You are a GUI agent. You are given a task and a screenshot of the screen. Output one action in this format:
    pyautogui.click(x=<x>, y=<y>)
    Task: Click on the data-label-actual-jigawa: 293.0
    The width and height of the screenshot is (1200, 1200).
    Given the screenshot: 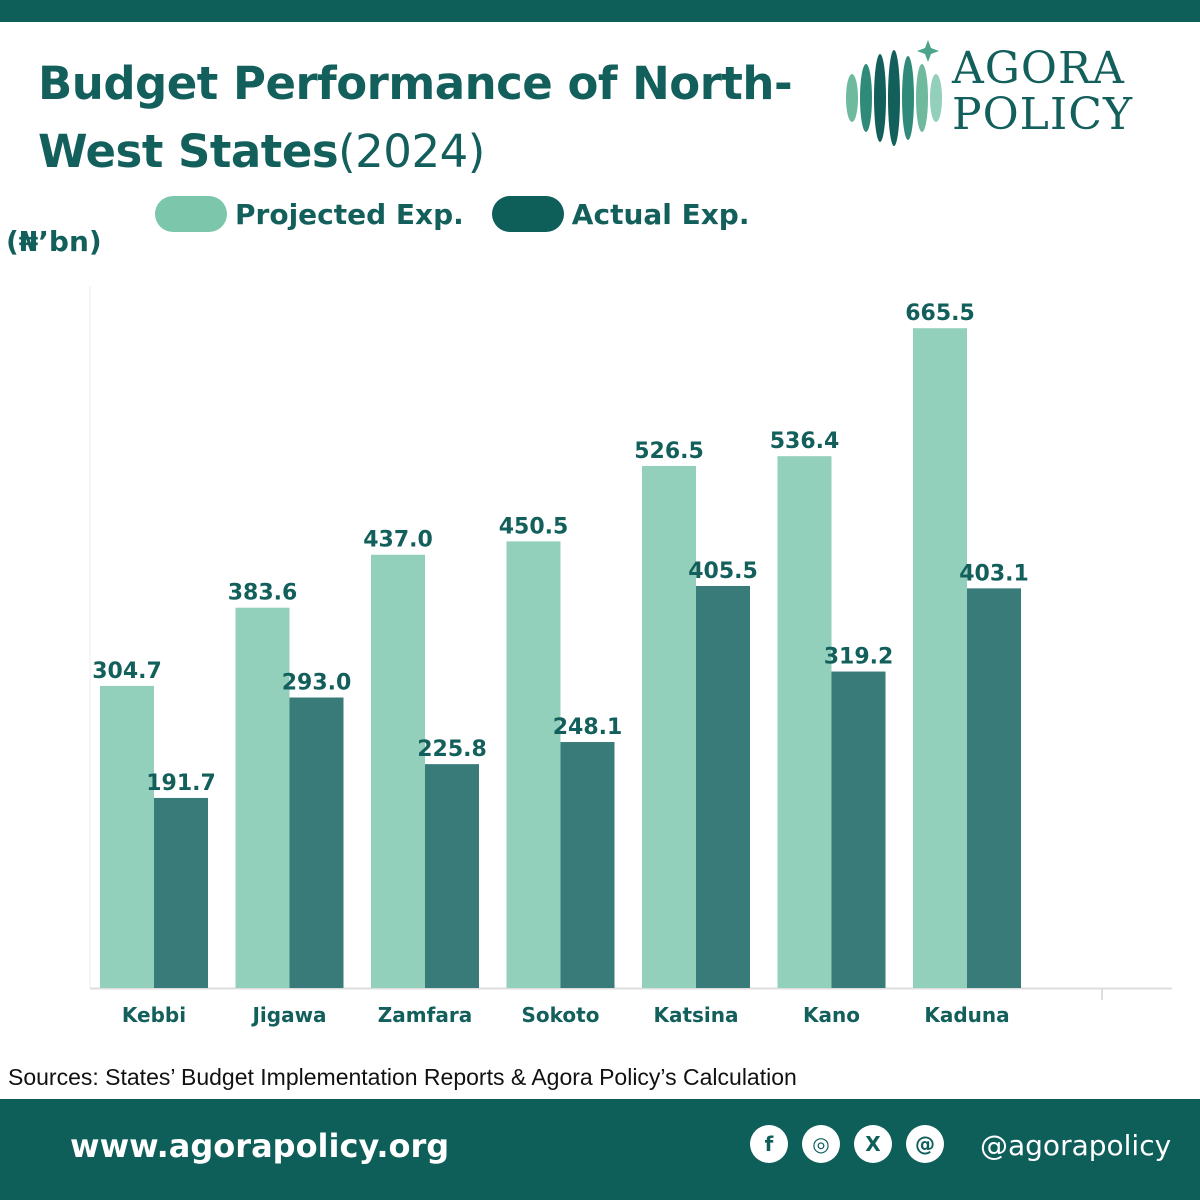 What is the action you would take?
    pyautogui.click(x=317, y=683)
    